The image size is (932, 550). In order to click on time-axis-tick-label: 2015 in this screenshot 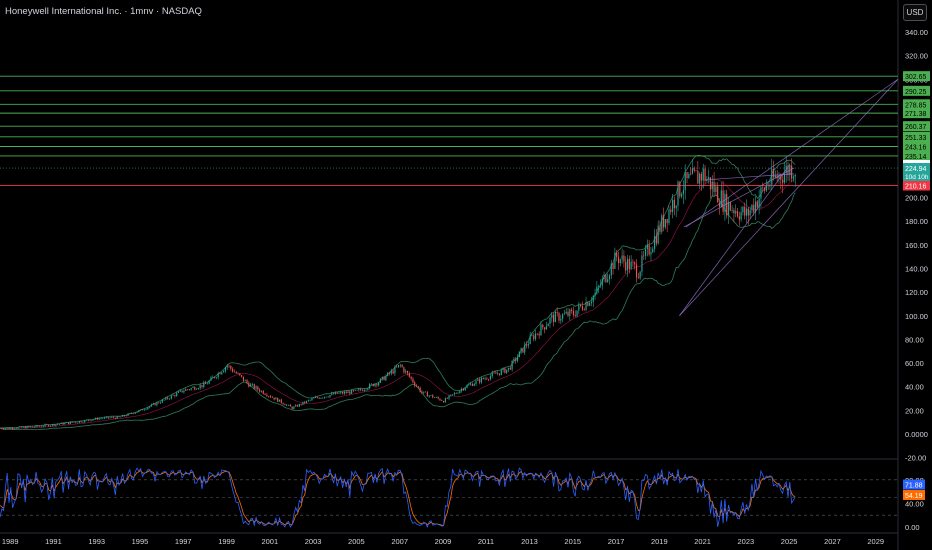, I will do `click(572, 541)`.